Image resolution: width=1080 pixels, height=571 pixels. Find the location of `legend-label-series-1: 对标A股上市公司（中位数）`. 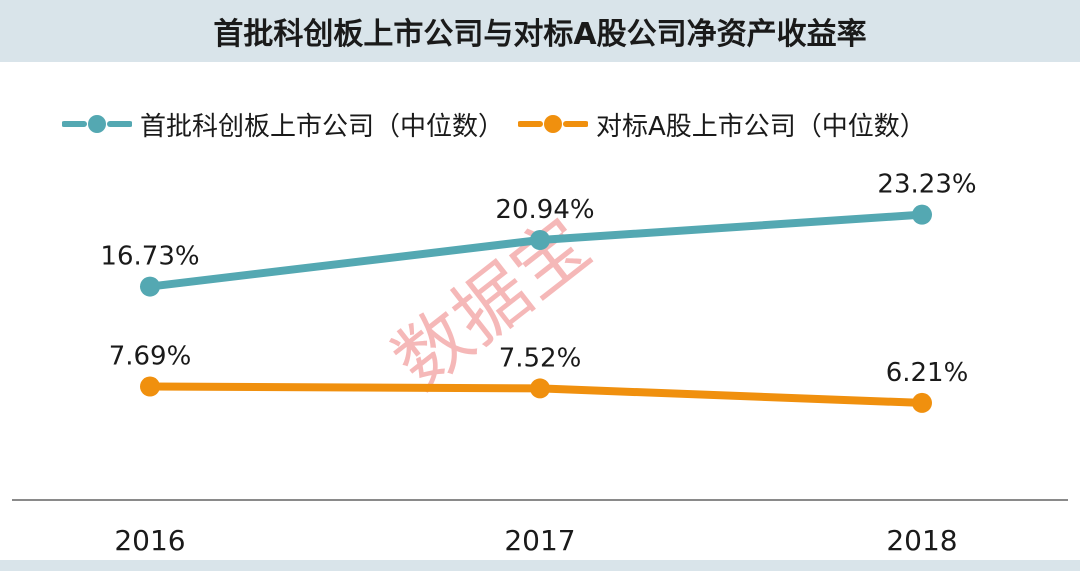

legend-label-series-1: 对标A股上市公司（中位数） is located at coordinates (761, 126).